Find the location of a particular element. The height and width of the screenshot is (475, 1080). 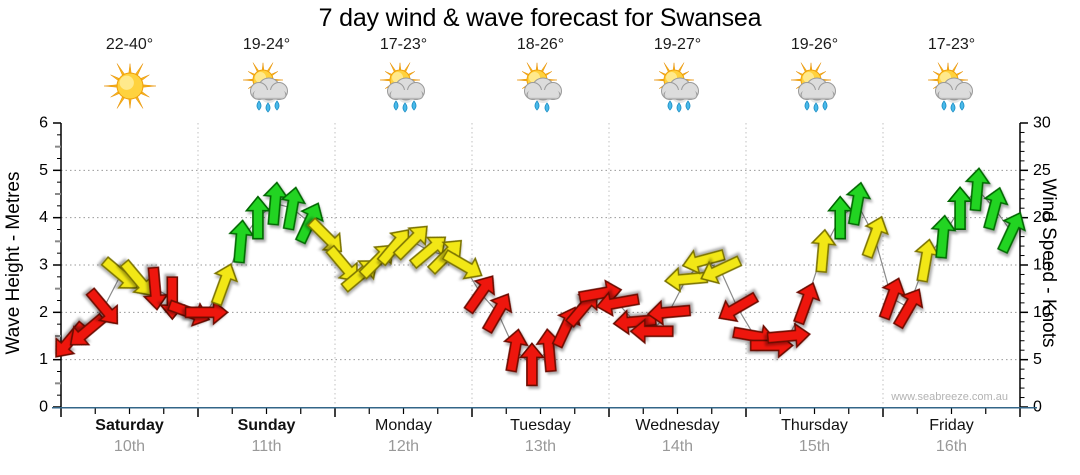

svg-text: 1 is located at coordinates (43, 359).